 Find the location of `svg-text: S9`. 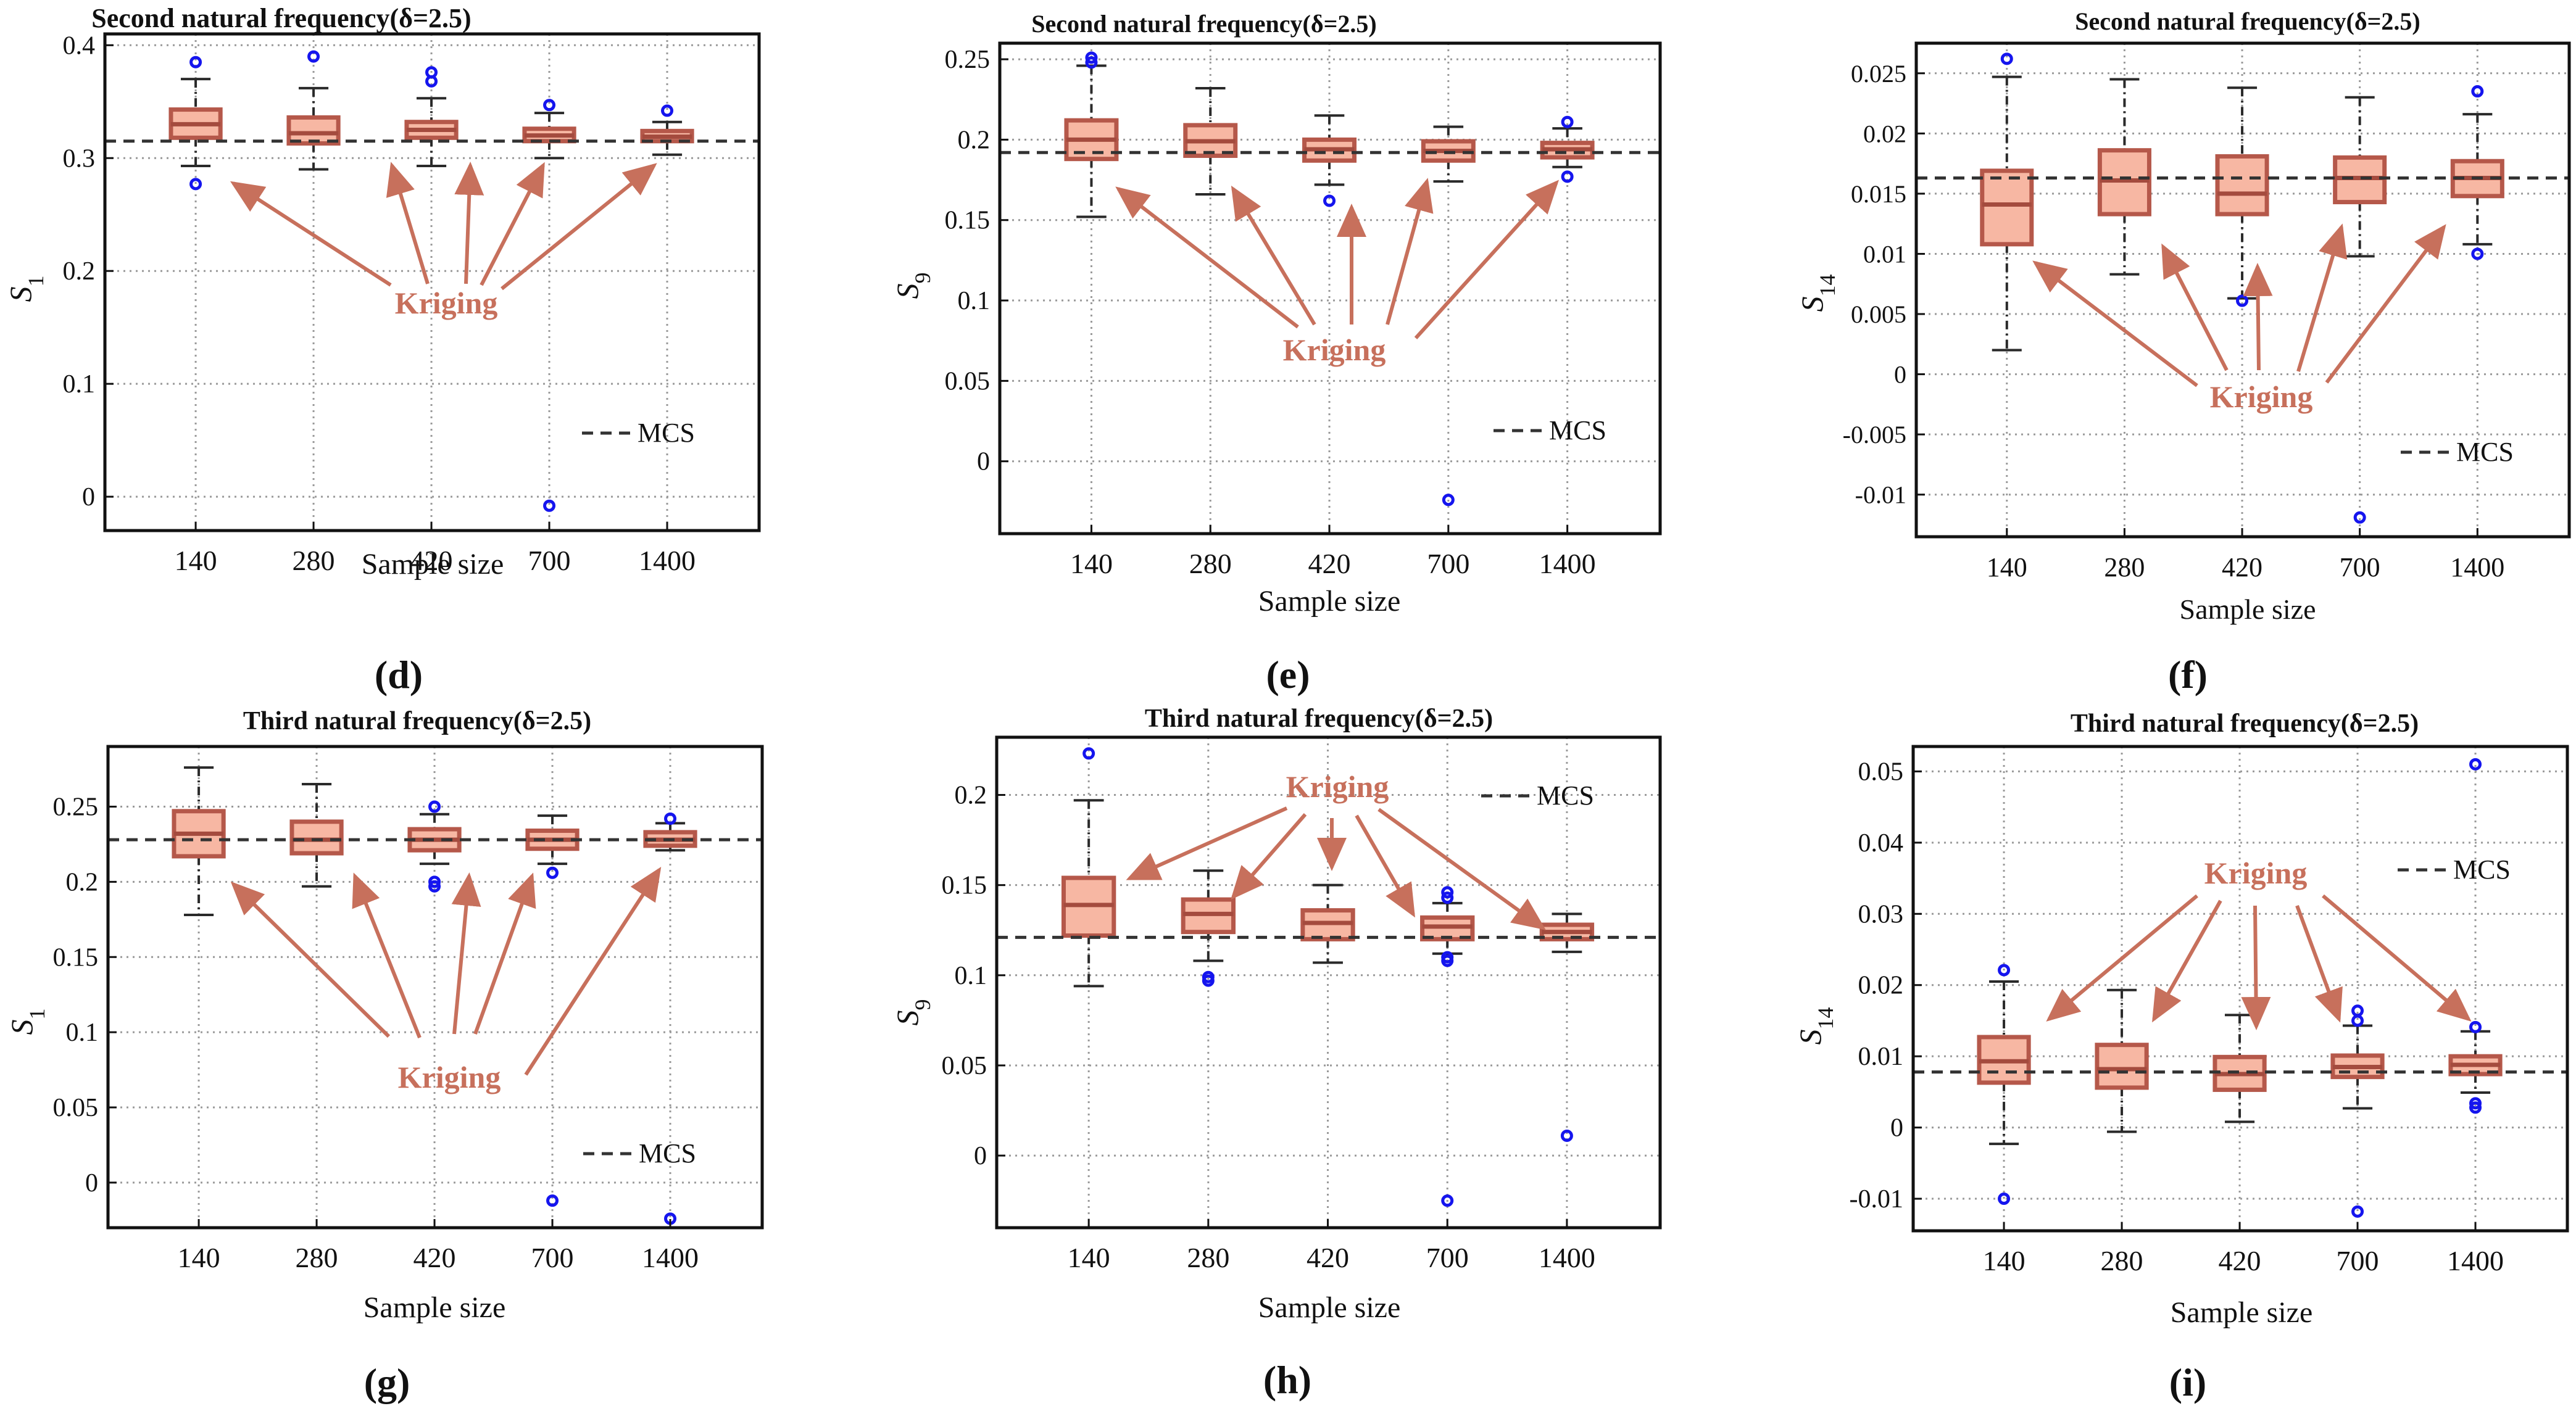

svg-text: S9 is located at coordinates (913, 286).